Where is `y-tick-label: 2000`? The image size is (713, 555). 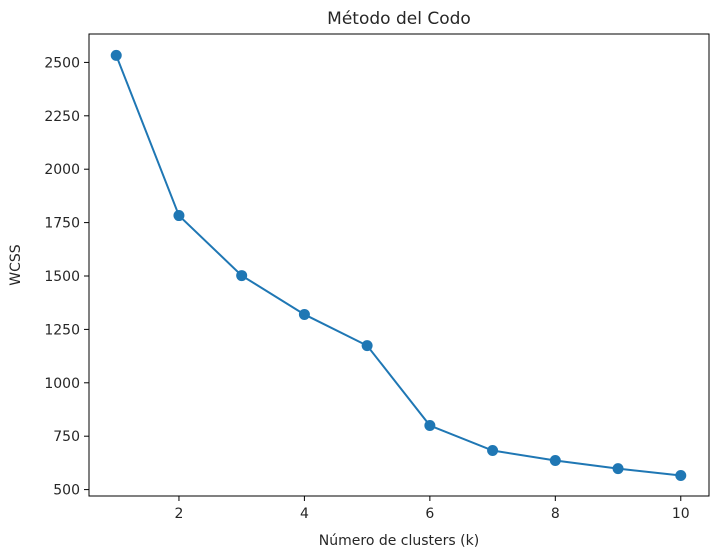 y-tick-label: 2000 is located at coordinates (62, 170).